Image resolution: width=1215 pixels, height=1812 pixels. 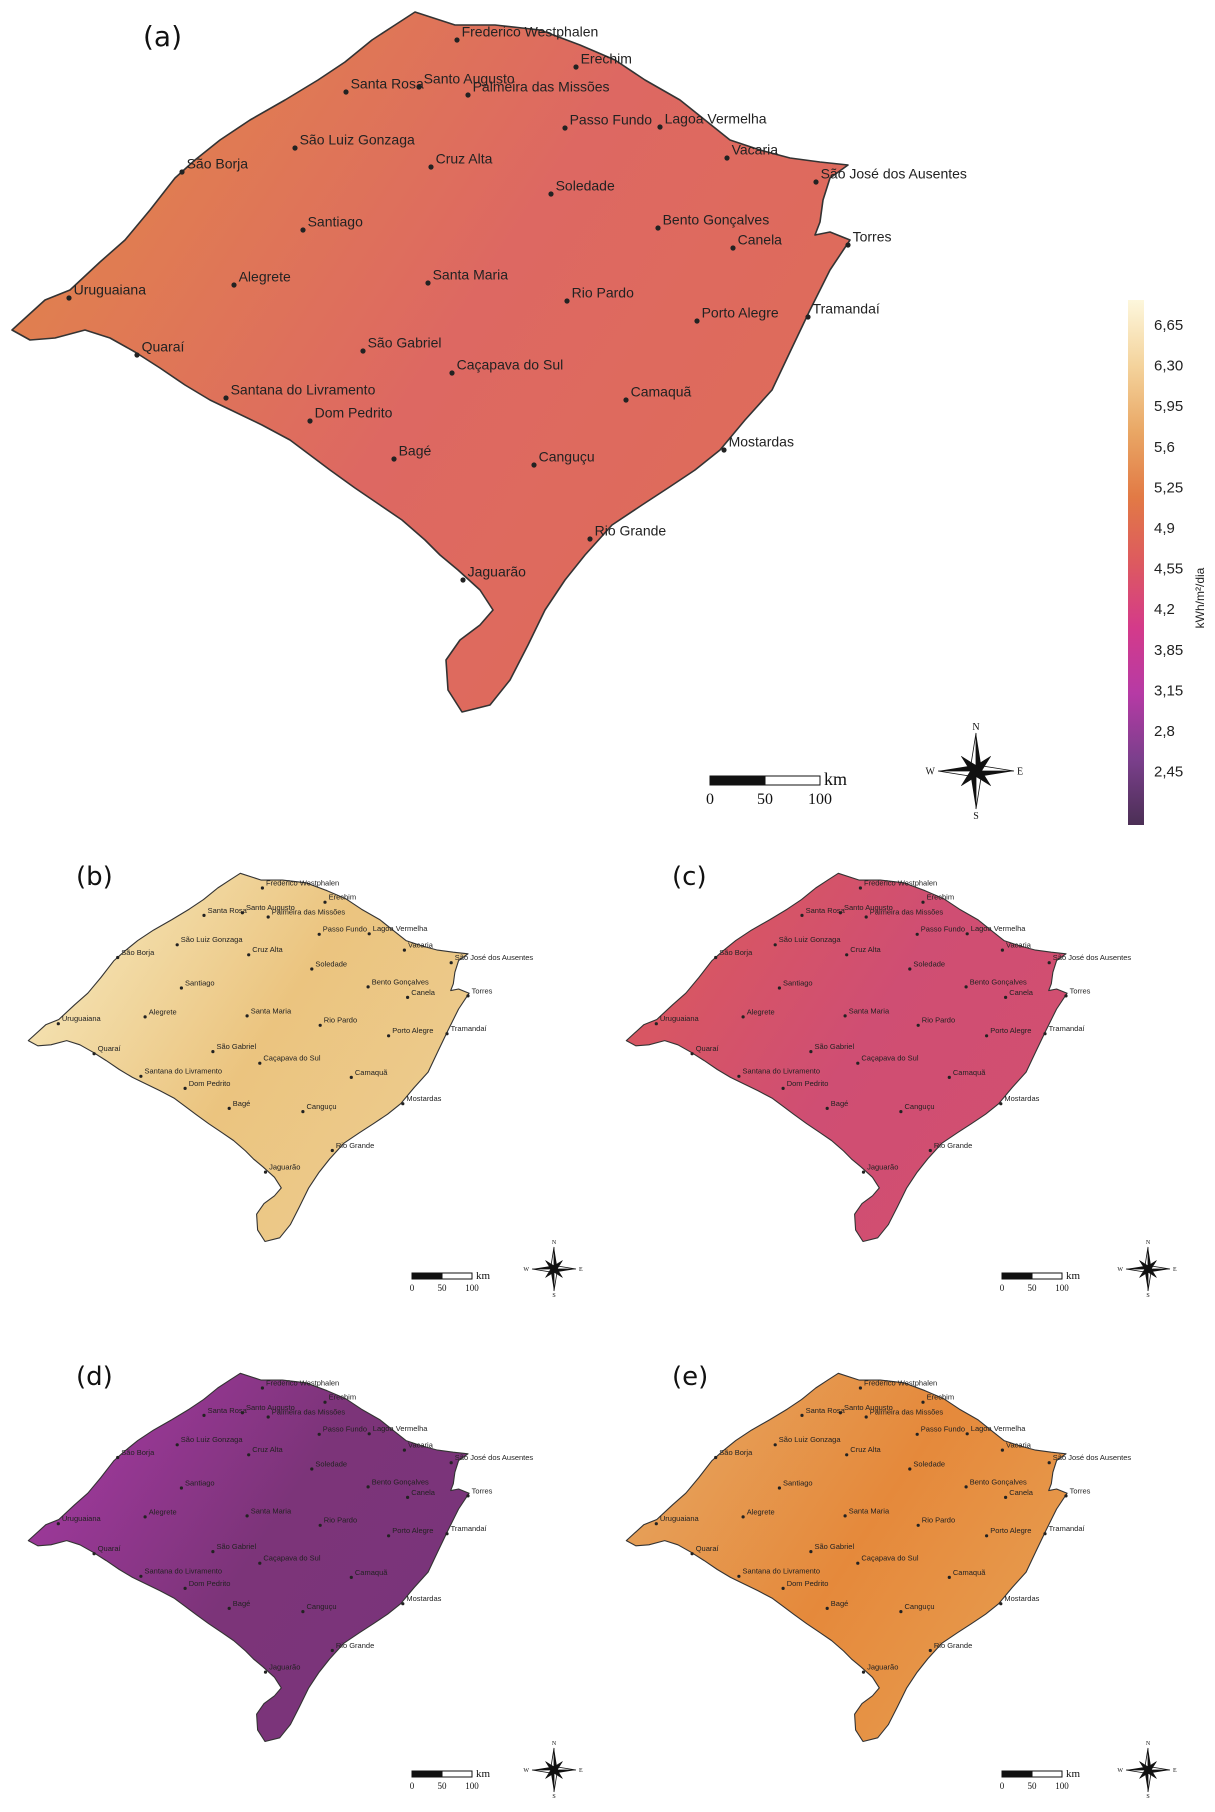 What do you see at coordinates (606, 58) in the screenshot?
I see `city-label: Erechim` at bounding box center [606, 58].